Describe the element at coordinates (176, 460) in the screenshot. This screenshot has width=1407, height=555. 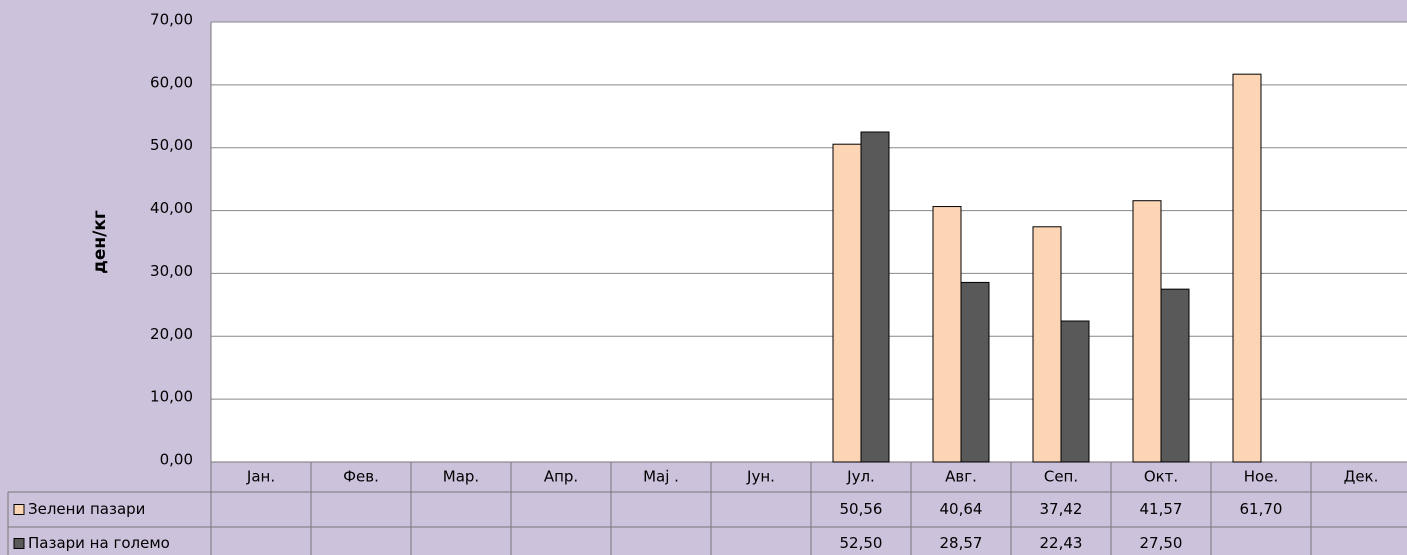
I see `y-tick-label: 0,00` at that location.